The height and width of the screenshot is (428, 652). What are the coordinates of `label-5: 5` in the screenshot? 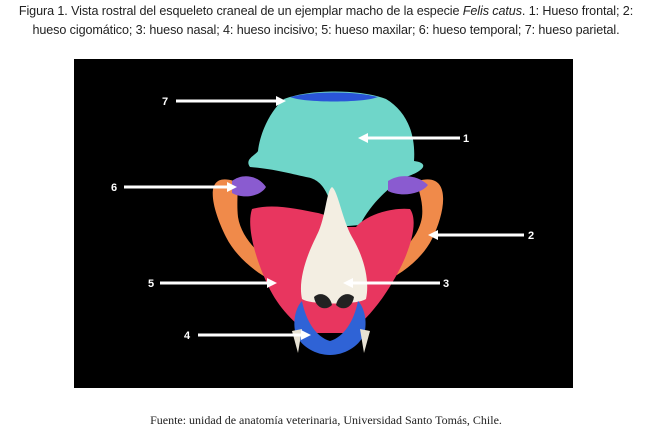 It's located at (151, 284).